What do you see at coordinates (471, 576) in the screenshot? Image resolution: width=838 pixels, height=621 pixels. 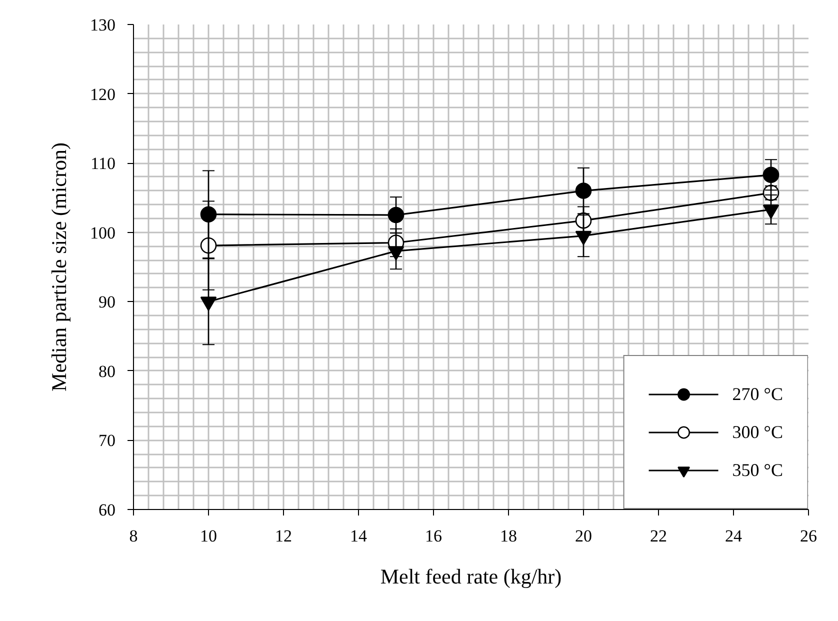 I see `x-axis-title: Melt feed rate (kg/hr)` at bounding box center [471, 576].